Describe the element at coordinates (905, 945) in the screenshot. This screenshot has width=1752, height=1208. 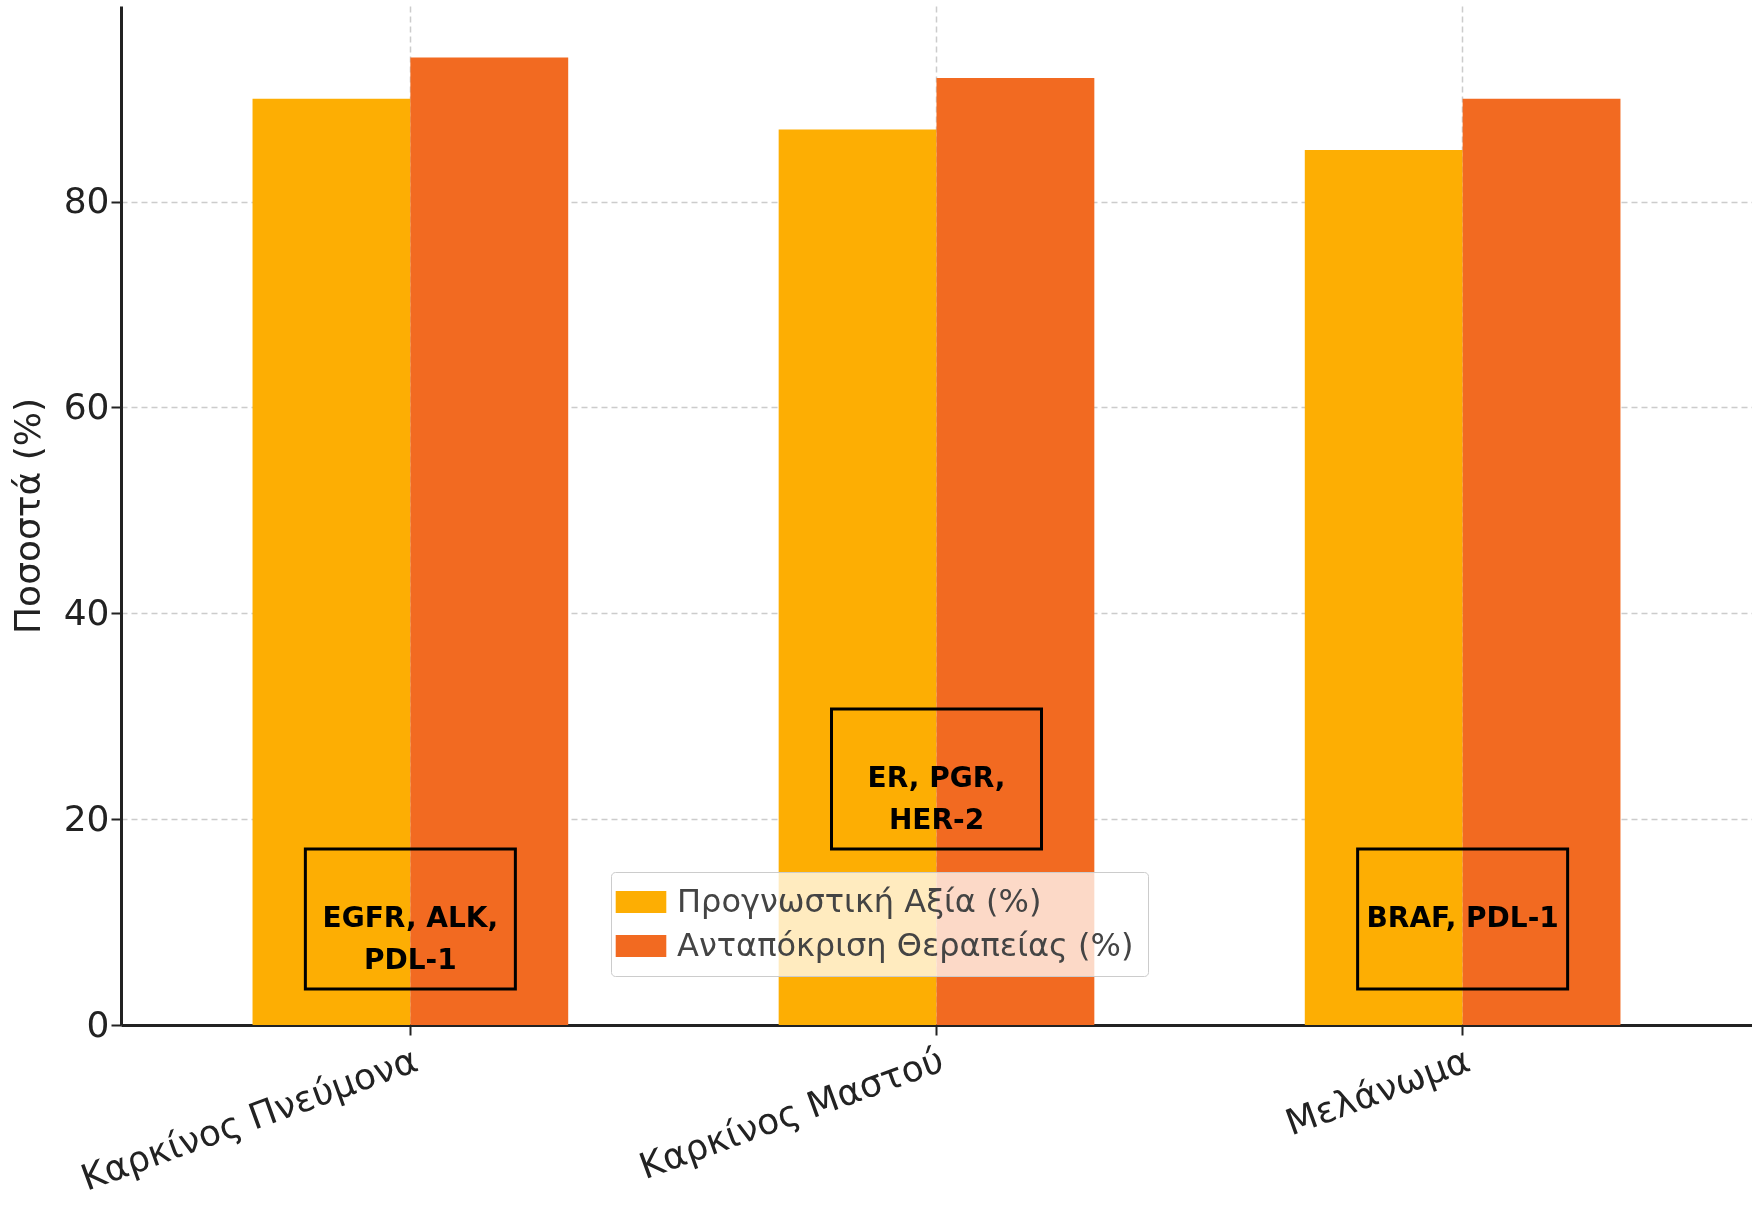
I see `legend-label: Ανταπόκριση Θεραπείας (%)` at that location.